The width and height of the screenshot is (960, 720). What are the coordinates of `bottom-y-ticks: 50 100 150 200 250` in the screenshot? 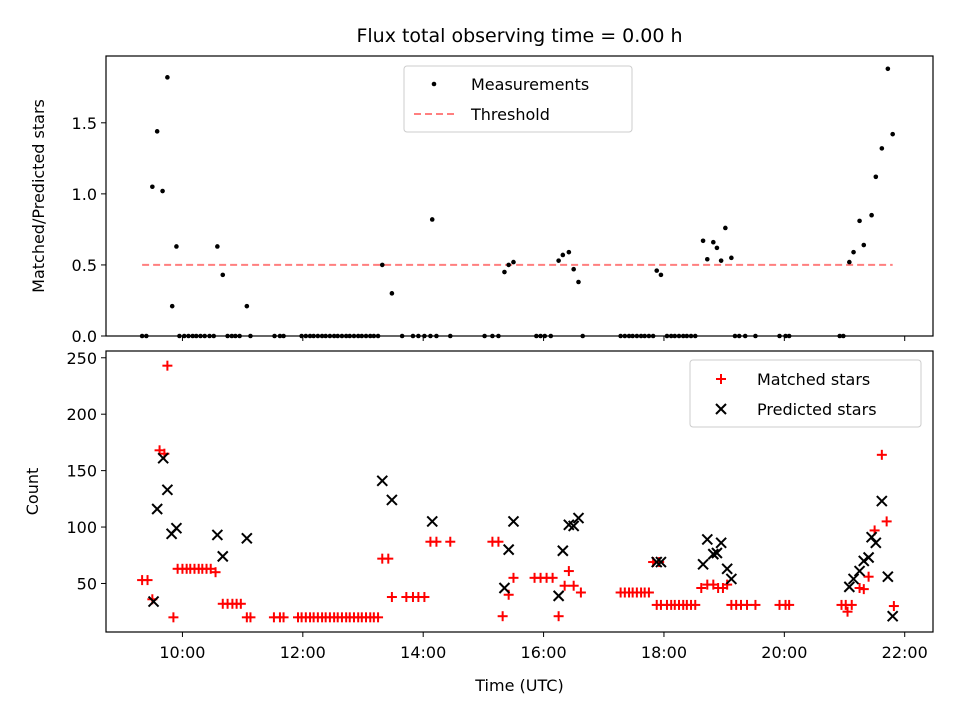 It's located at (86, 471).